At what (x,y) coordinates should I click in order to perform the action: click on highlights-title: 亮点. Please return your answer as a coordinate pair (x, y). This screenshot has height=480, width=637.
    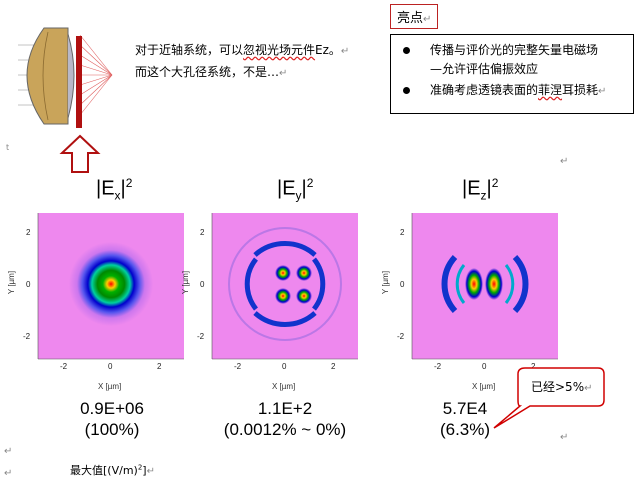
    Looking at the image, I should click on (410, 18).